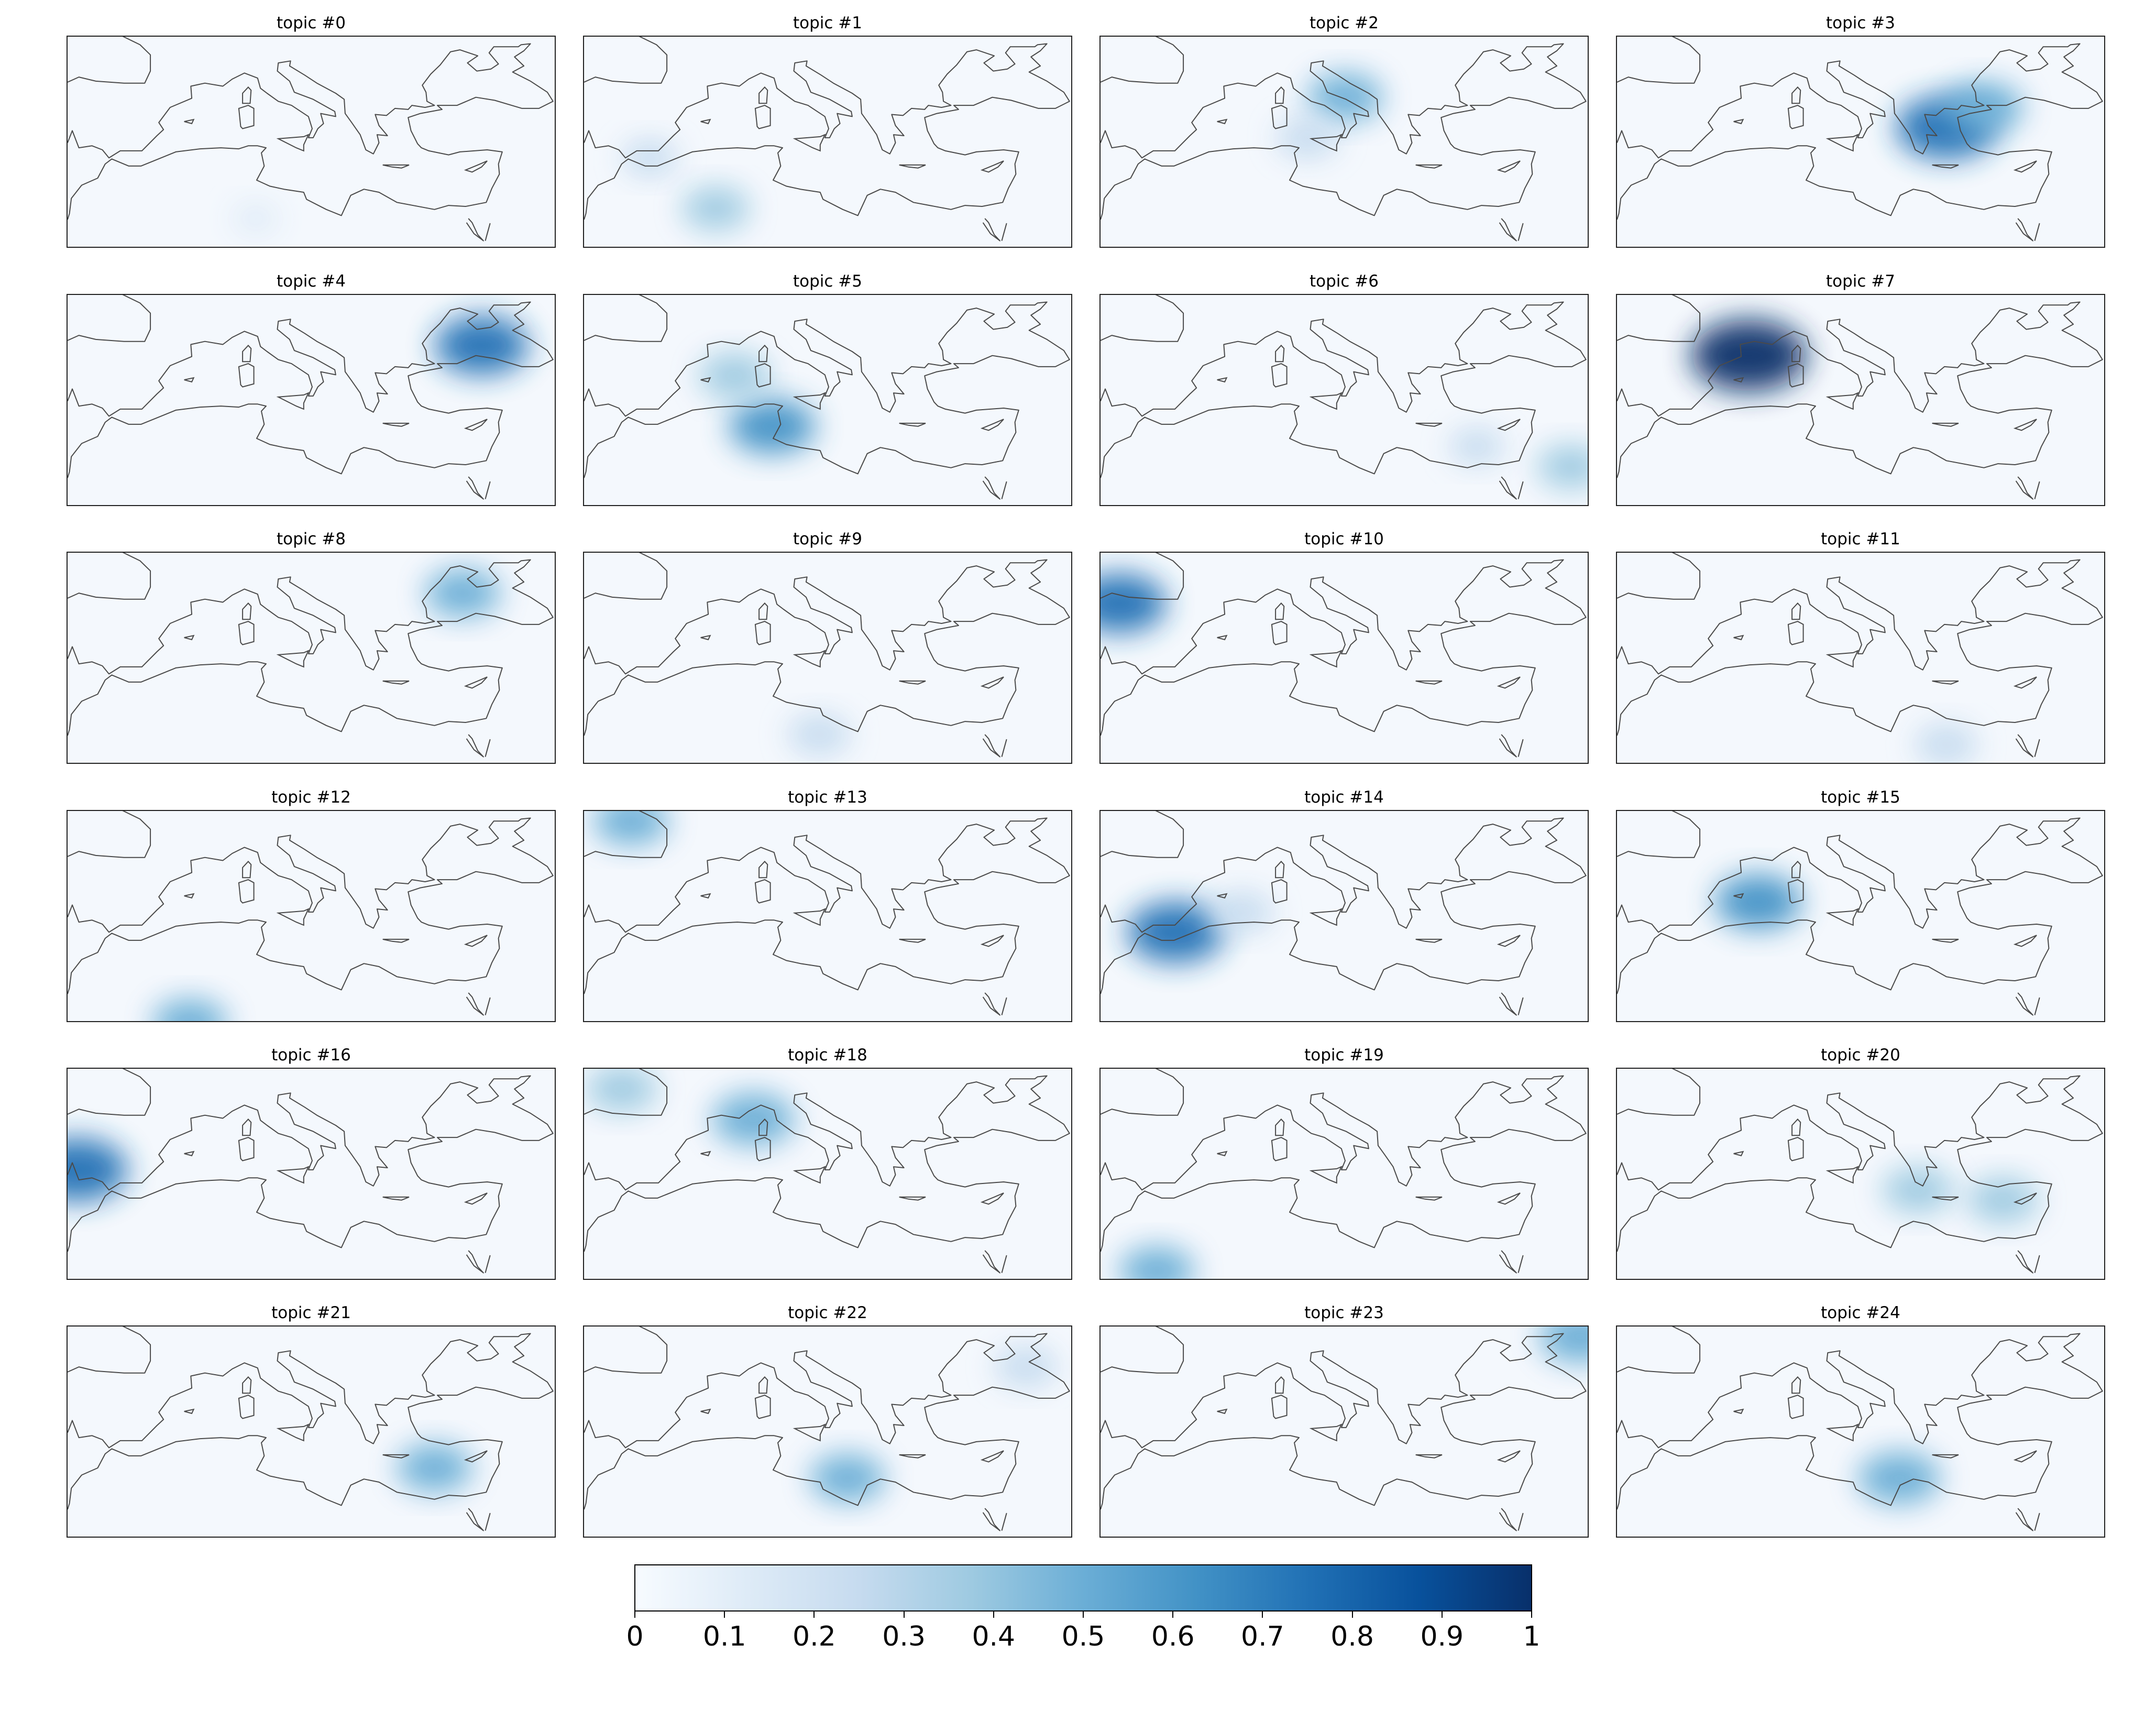  I want to click on colorbar-tick-label: 0, so click(635, 1636).